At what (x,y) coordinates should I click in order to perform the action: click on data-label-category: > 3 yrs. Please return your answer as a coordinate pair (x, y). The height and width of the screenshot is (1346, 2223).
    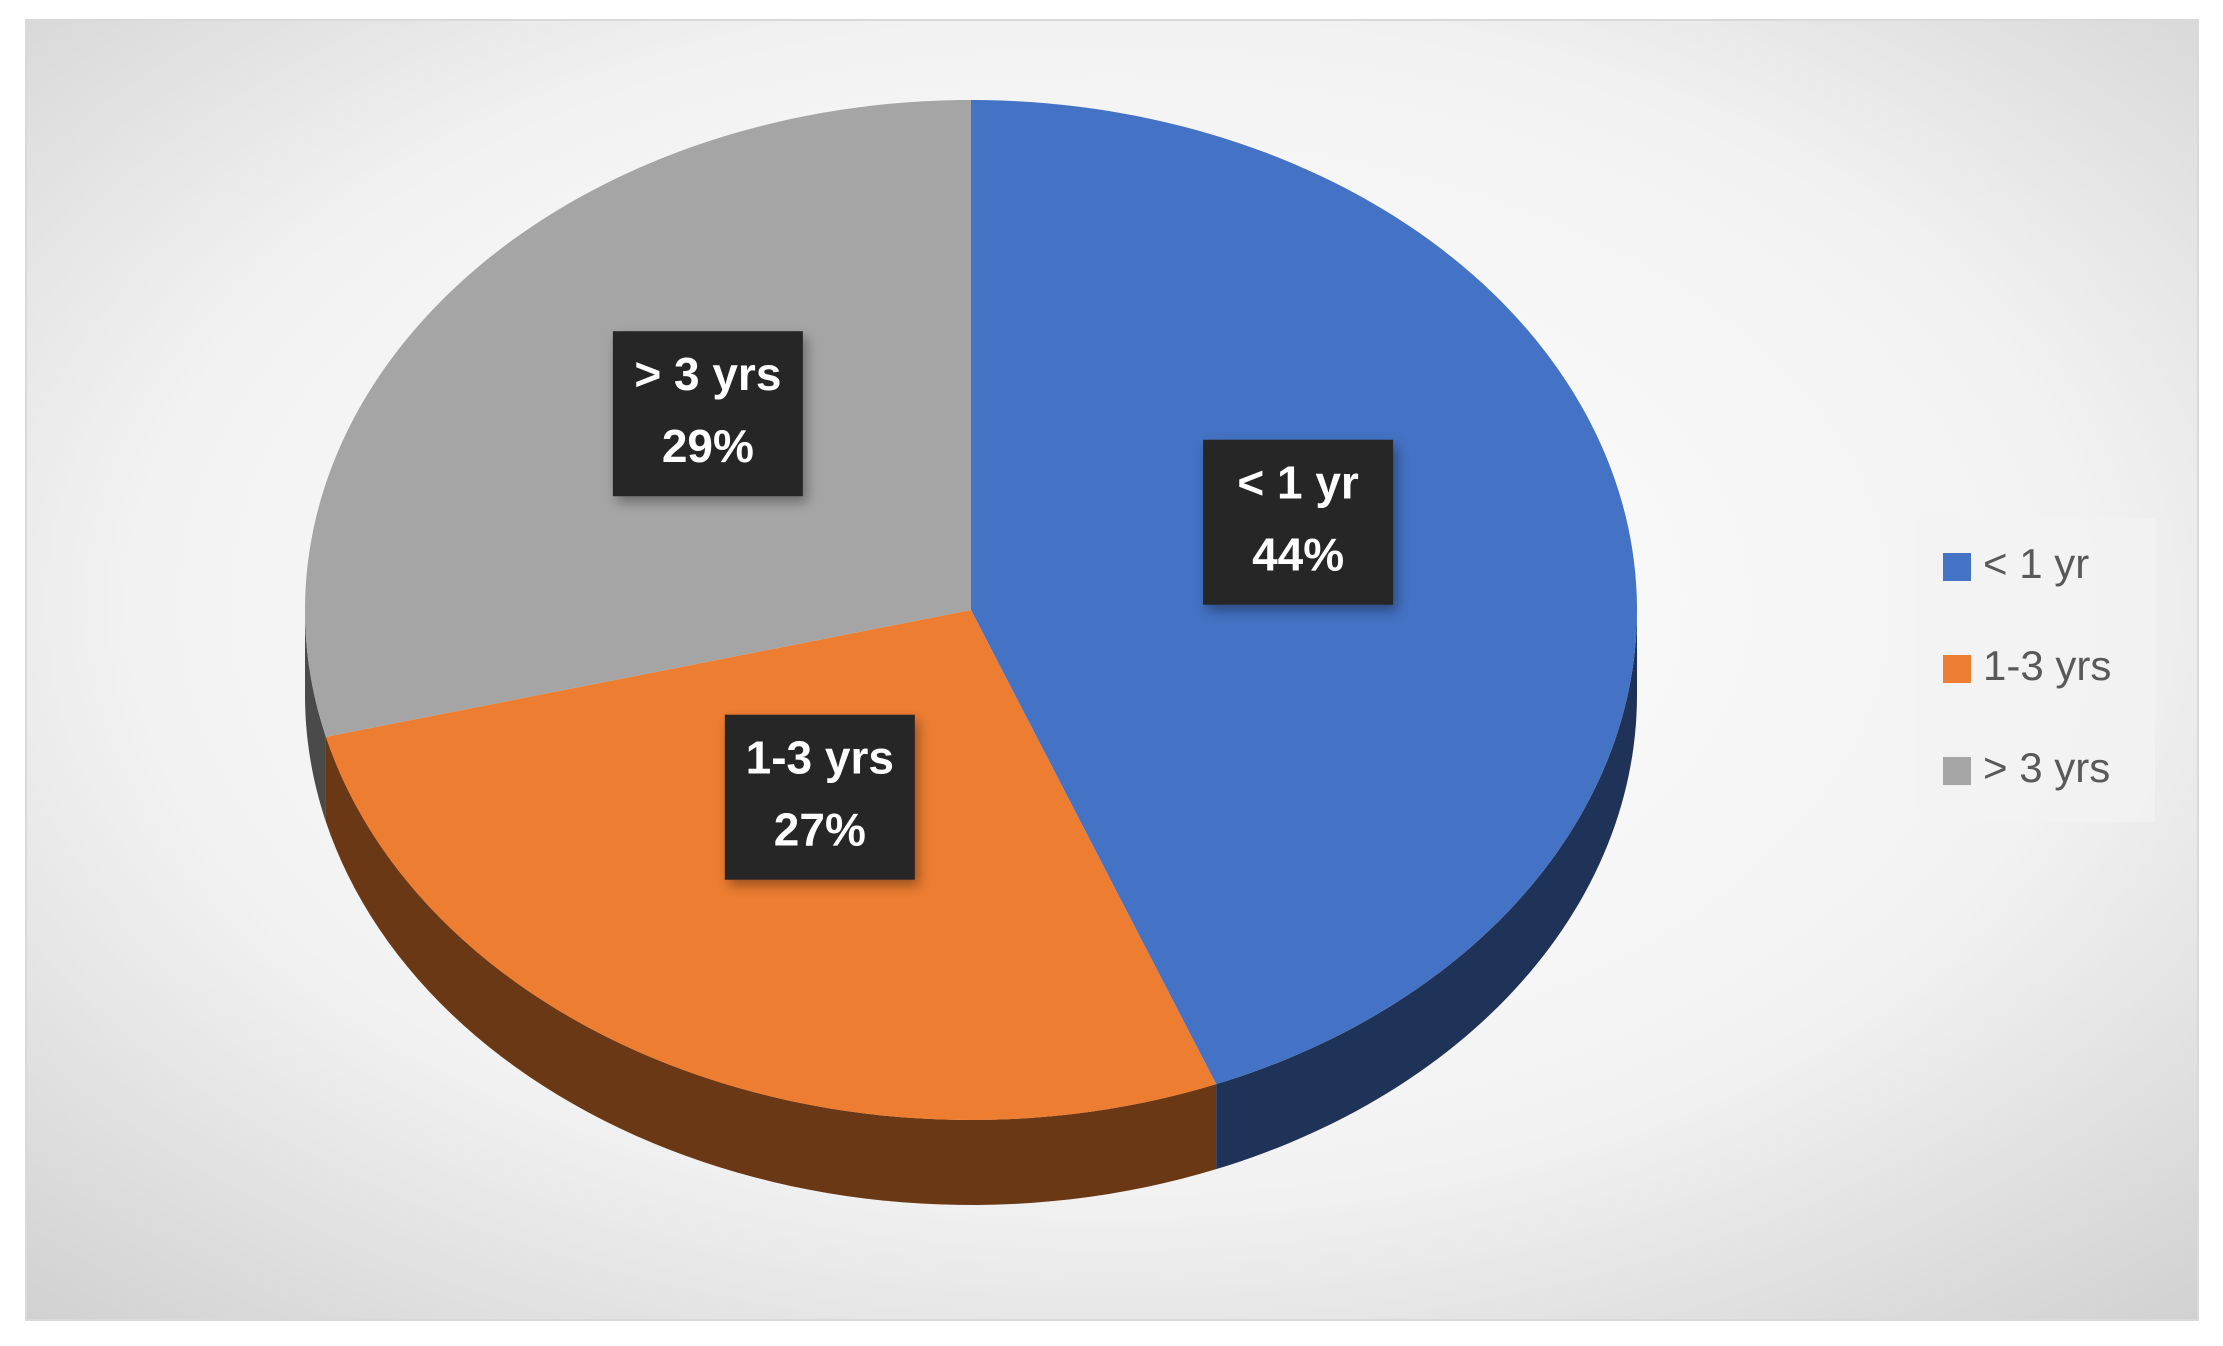
    Looking at the image, I should click on (707, 374).